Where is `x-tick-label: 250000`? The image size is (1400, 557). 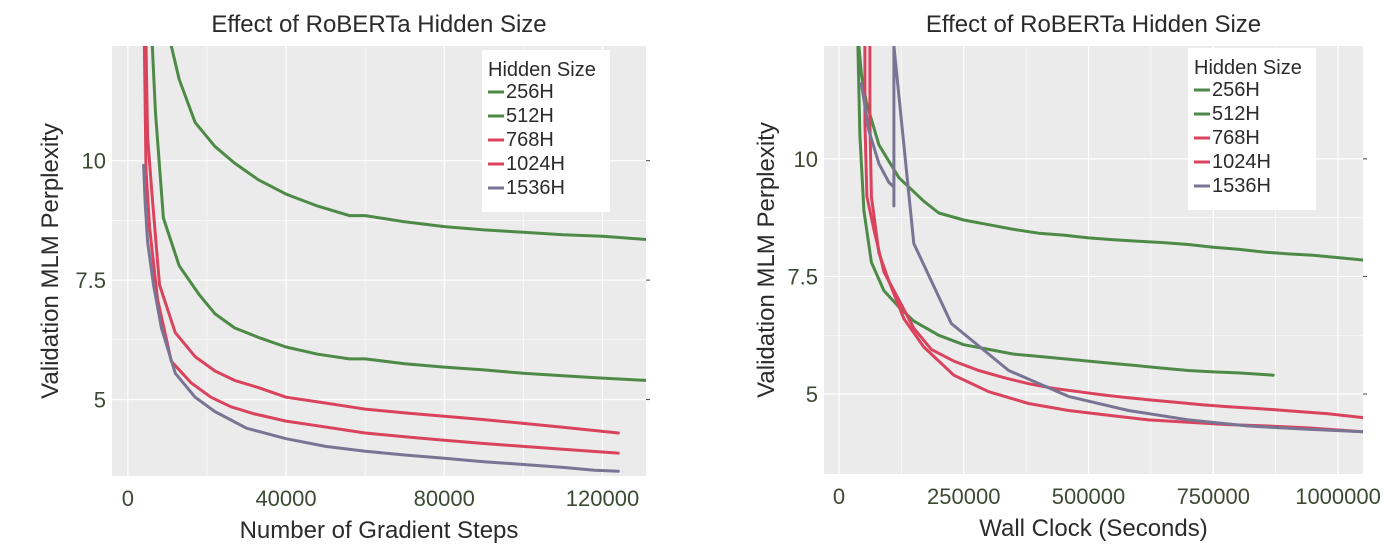
x-tick-label: 250000 is located at coordinates (963, 496).